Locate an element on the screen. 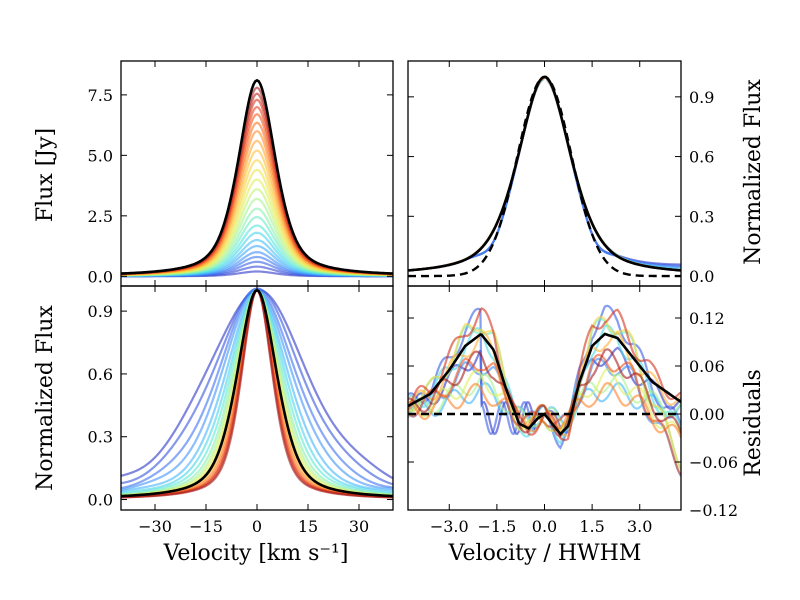  tr-frame is located at coordinates (544, 173).